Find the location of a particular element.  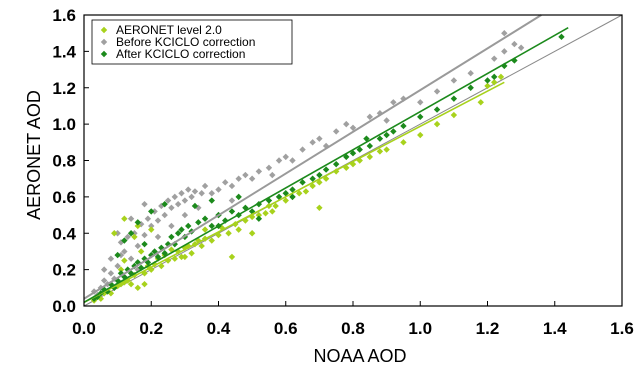

y-tick-labels: 0.0 0.2 0.4 0.6 0.8 1.0 1.2 1.4 1.6 is located at coordinates (64, 161).